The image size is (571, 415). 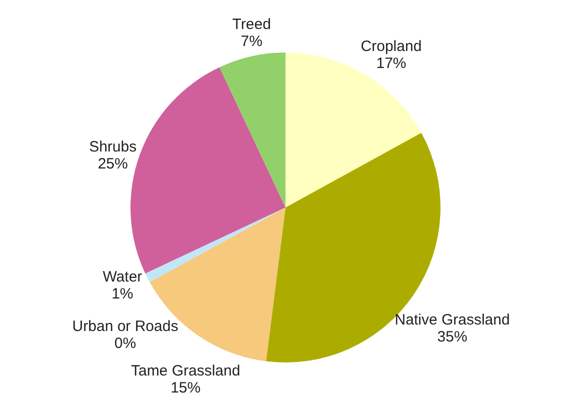 I want to click on category-label: Urban or Roads, so click(x=125, y=326).